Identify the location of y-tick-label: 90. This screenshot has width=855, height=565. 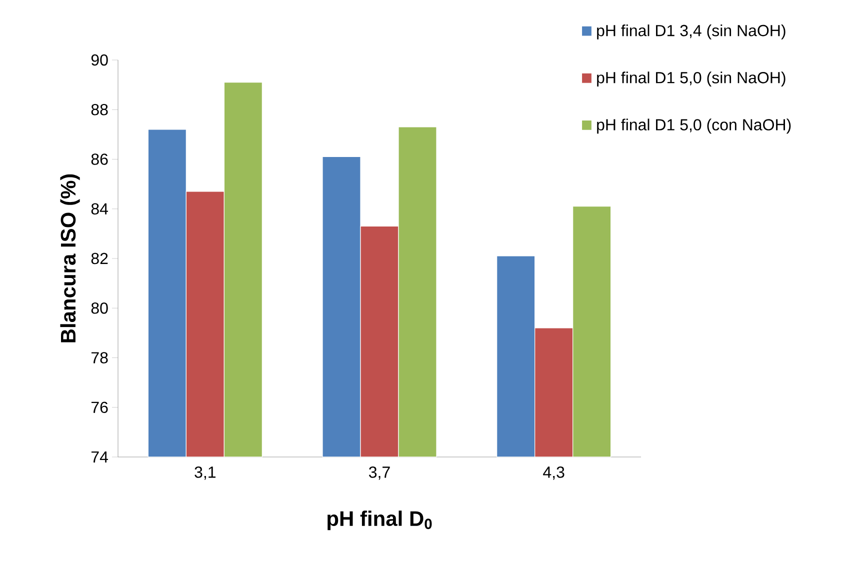
(99, 60).